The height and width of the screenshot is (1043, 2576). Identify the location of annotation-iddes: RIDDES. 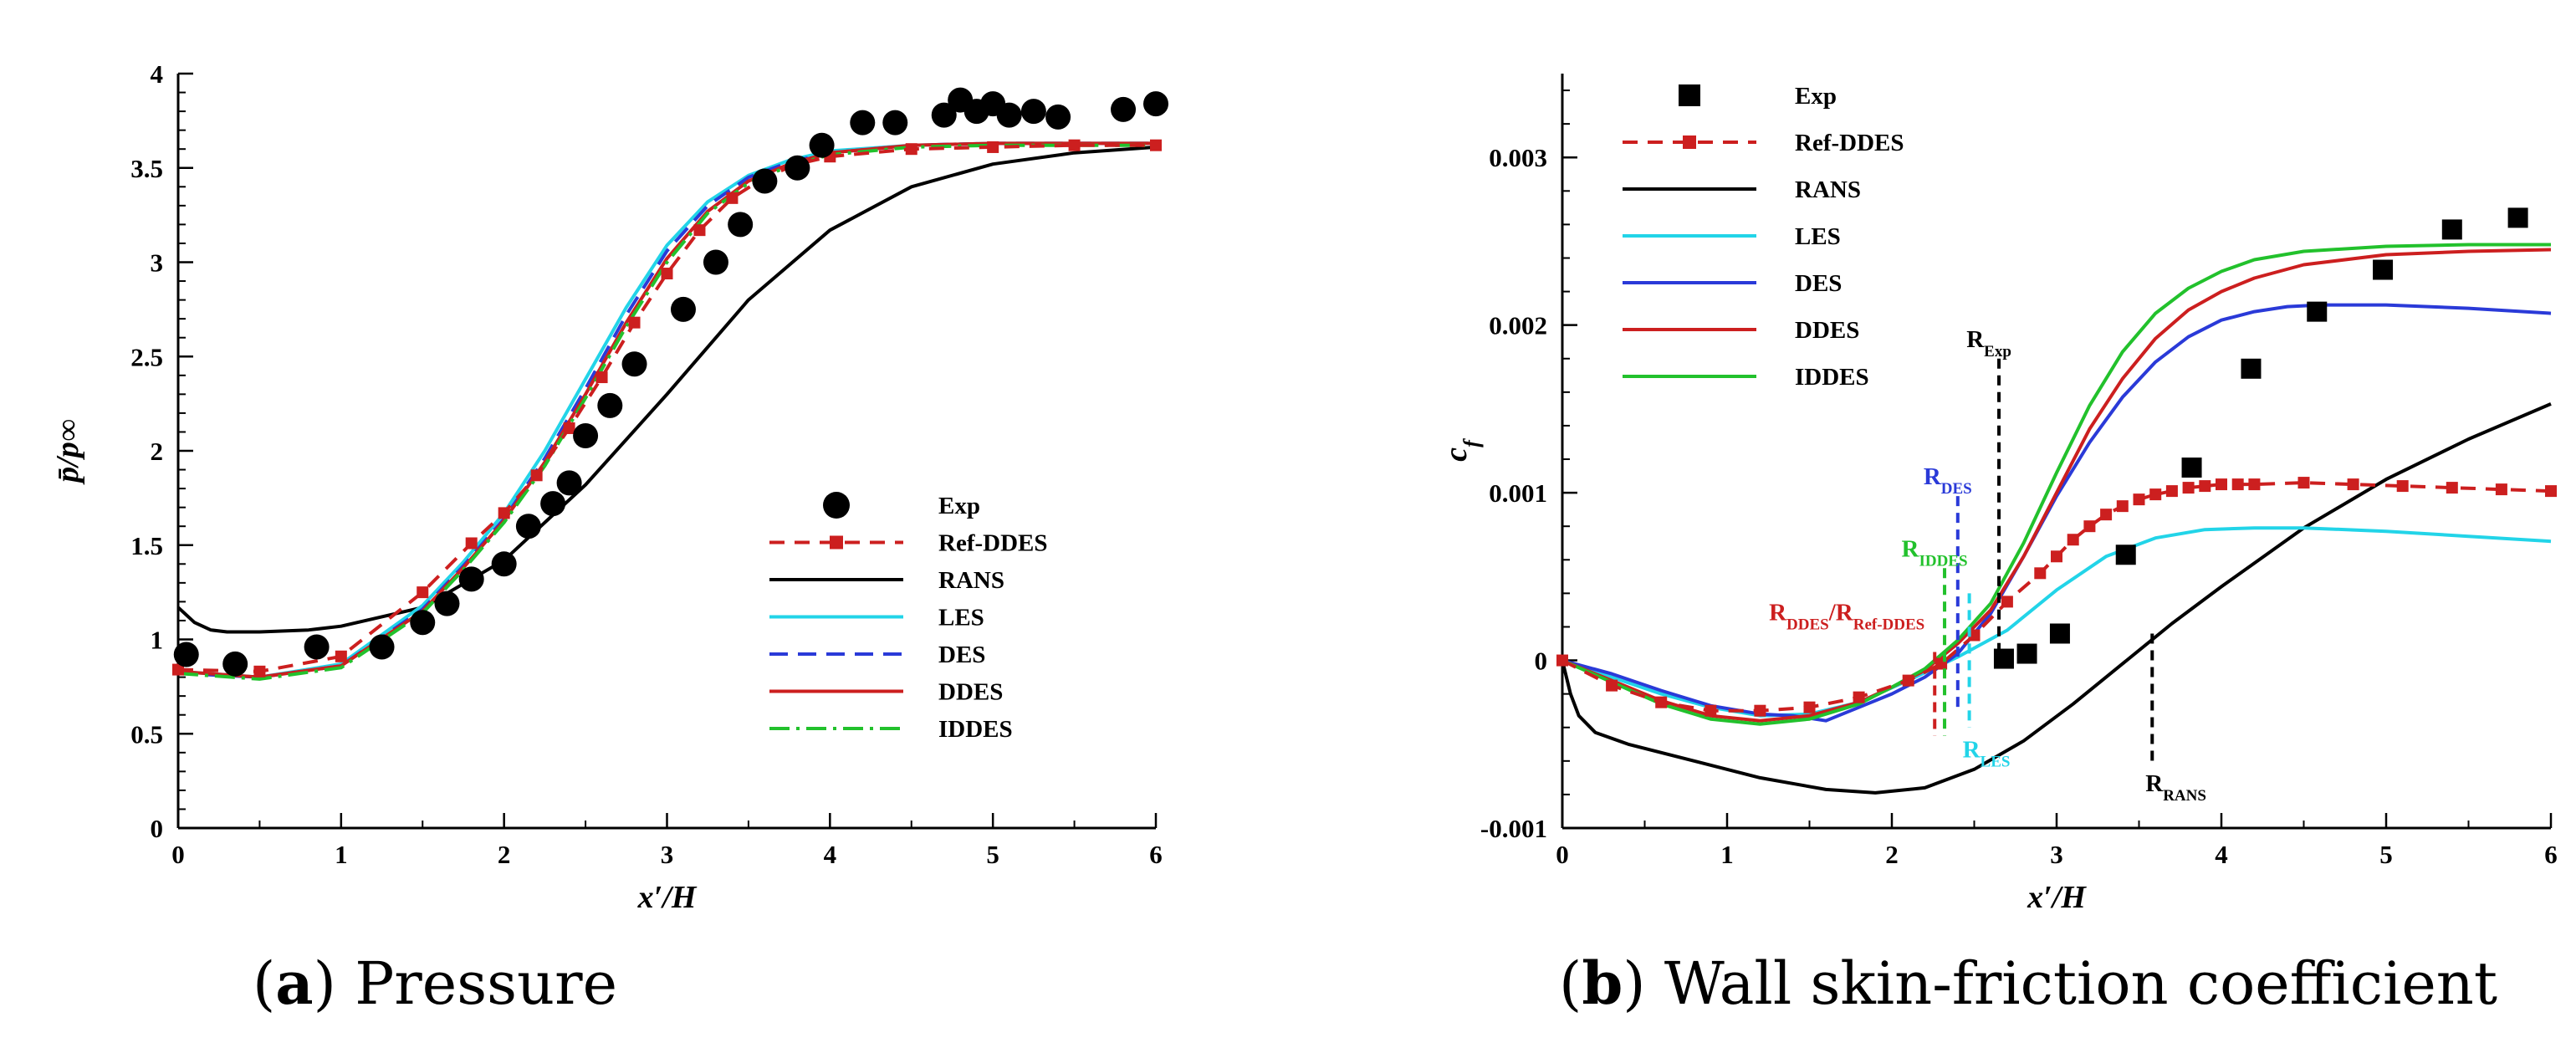
(1935, 635).